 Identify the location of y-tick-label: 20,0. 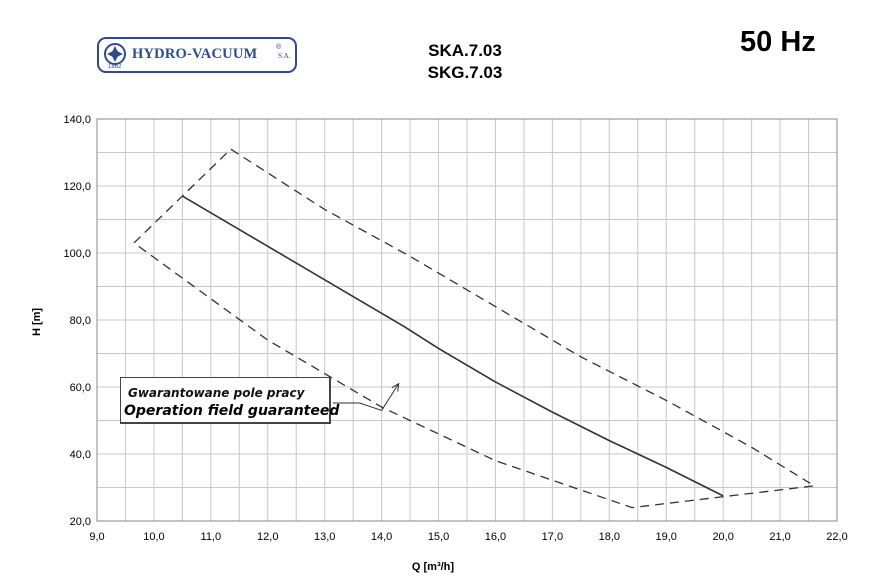
(80, 522).